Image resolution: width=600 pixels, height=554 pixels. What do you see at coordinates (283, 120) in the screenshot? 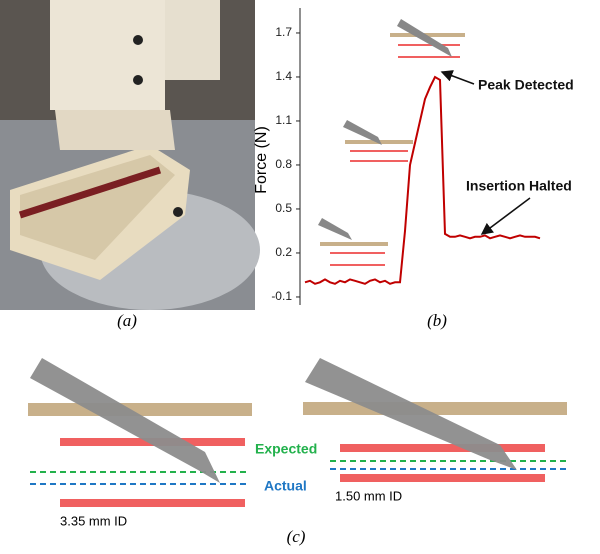
I see `y-tick-label: 1.1` at bounding box center [283, 120].